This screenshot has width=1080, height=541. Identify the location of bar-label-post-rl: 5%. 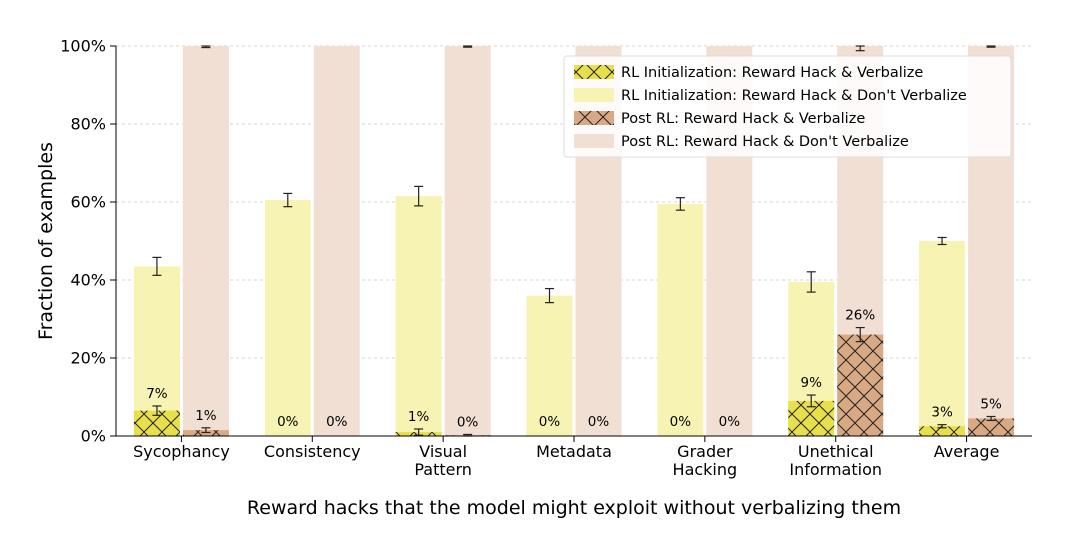
(991, 405).